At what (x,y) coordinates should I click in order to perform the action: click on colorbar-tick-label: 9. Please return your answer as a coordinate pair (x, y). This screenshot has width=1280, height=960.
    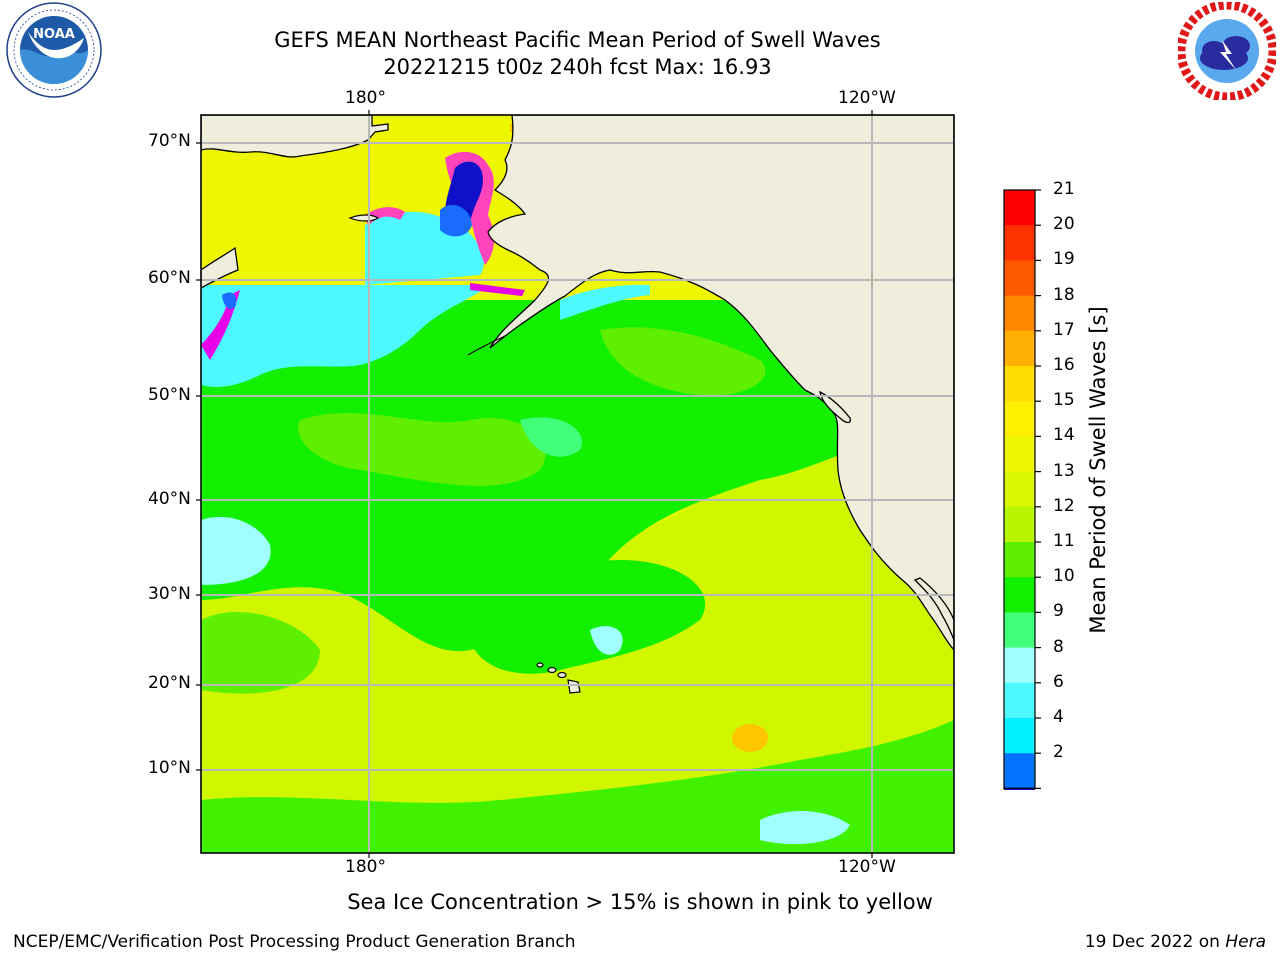
    Looking at the image, I should click on (1058, 611).